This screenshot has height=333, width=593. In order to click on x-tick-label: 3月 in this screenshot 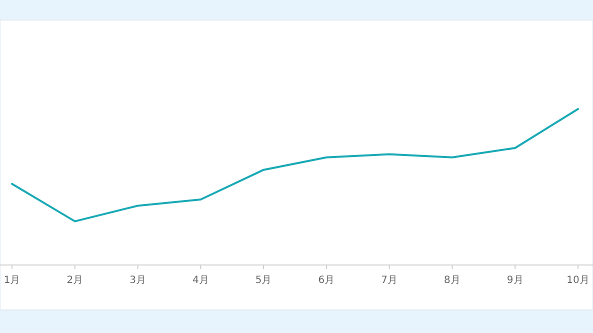, I will do `click(138, 280)`.